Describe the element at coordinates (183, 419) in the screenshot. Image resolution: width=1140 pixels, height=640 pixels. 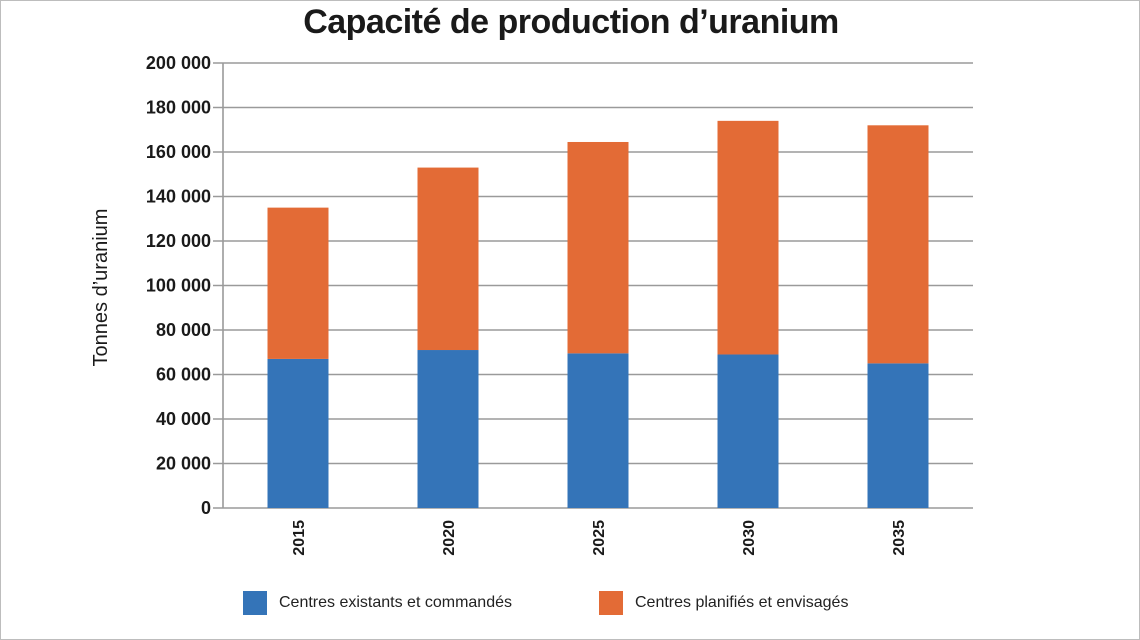
I see `y-tick-label: 40 000` at that location.